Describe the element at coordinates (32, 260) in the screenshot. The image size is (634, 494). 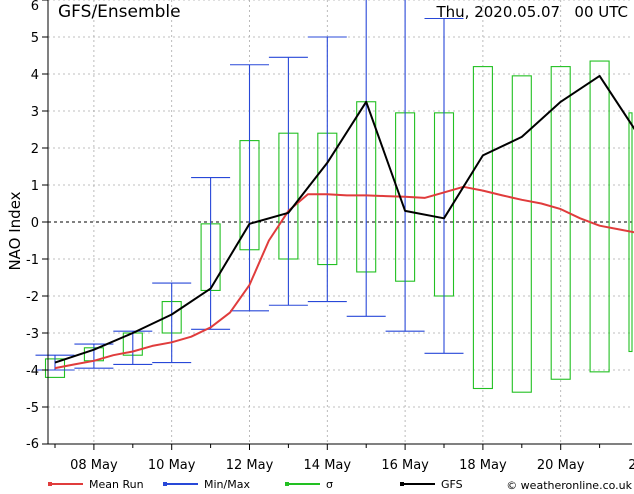
I see `y-tick-label: -1` at that location.